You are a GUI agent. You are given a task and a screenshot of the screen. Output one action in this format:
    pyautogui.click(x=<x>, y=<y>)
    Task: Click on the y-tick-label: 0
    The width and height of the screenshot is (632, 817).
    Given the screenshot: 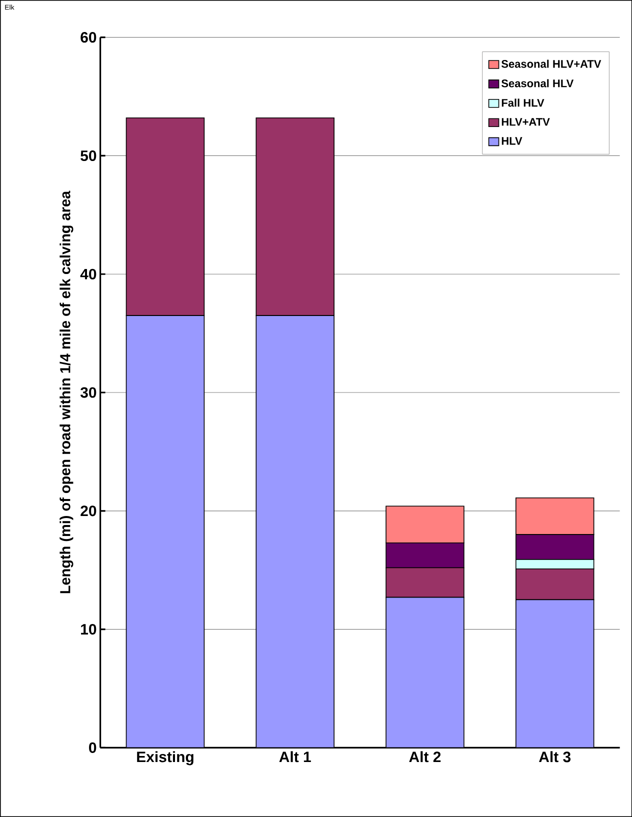 What is the action you would take?
    pyautogui.click(x=92, y=747)
    